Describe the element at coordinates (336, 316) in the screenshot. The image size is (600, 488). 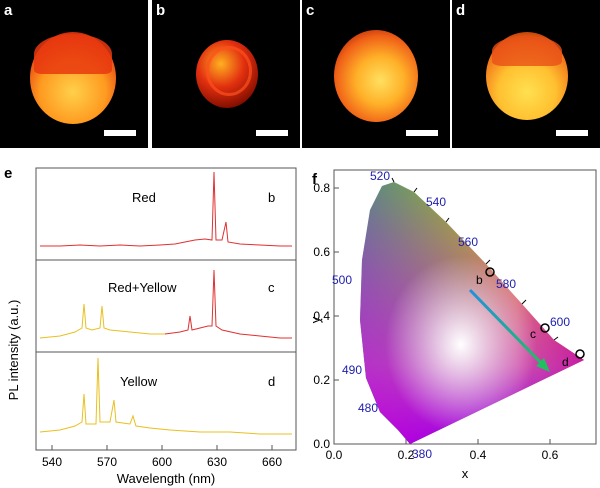
I see `y-axis-ticks` at that location.